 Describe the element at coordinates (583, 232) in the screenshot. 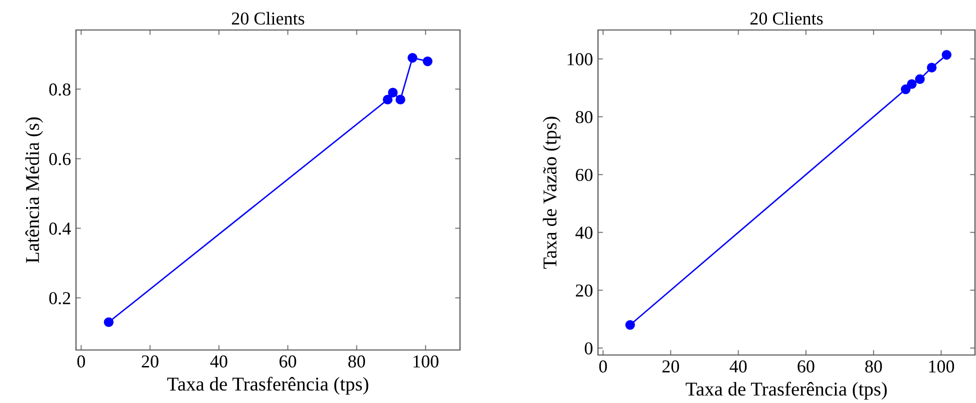

I see `y-tick-label: 40` at that location.